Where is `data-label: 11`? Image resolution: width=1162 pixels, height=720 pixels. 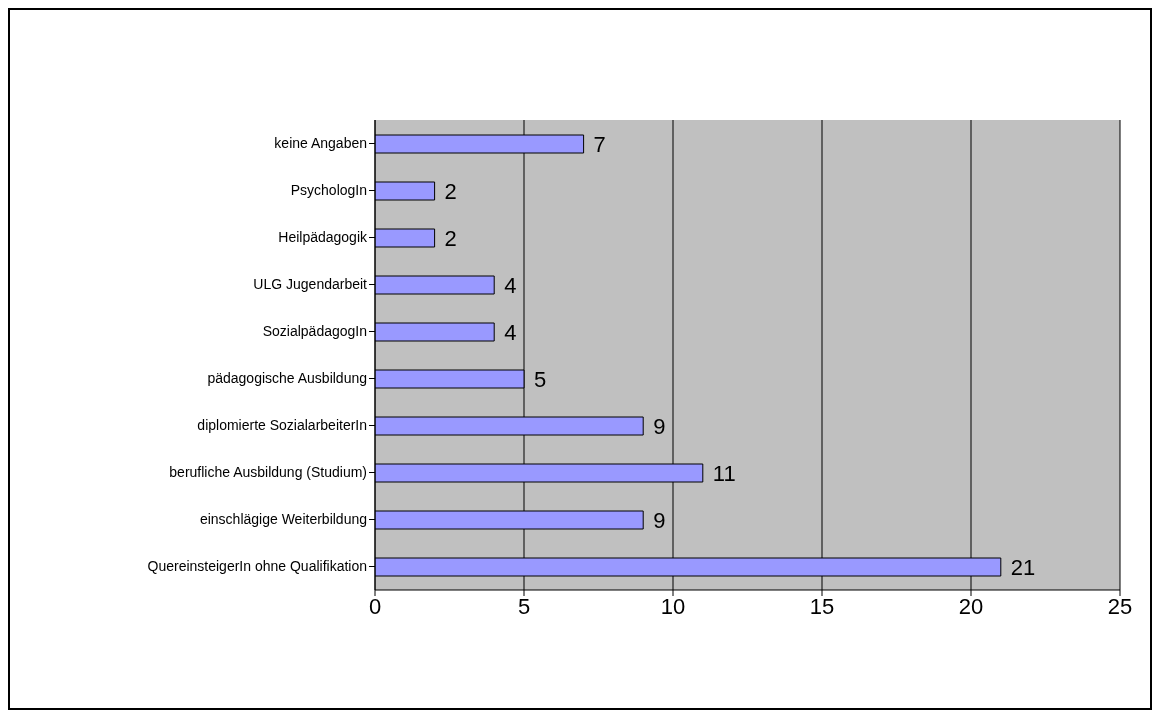 data-label: 11 is located at coordinates (724, 473).